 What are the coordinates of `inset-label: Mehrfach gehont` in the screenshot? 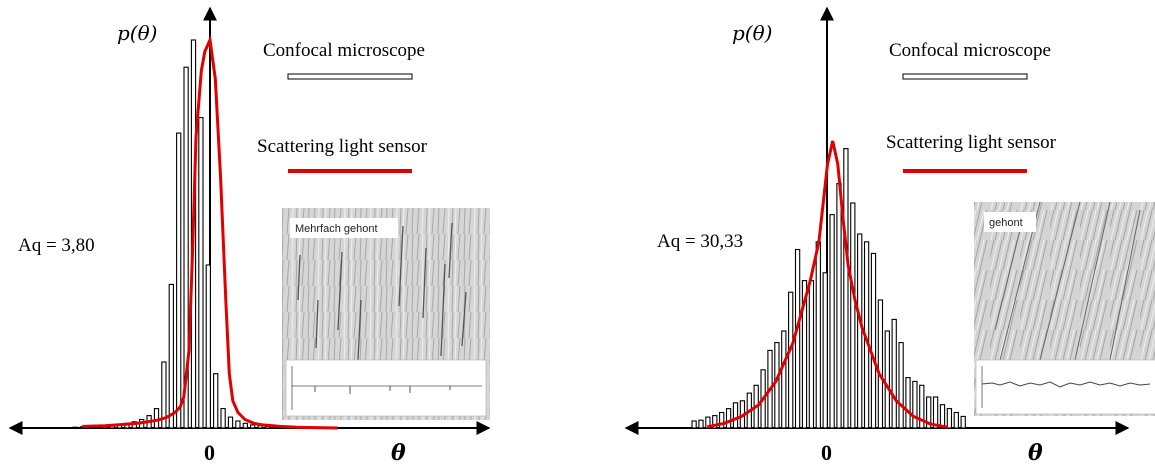 It's located at (336, 229).